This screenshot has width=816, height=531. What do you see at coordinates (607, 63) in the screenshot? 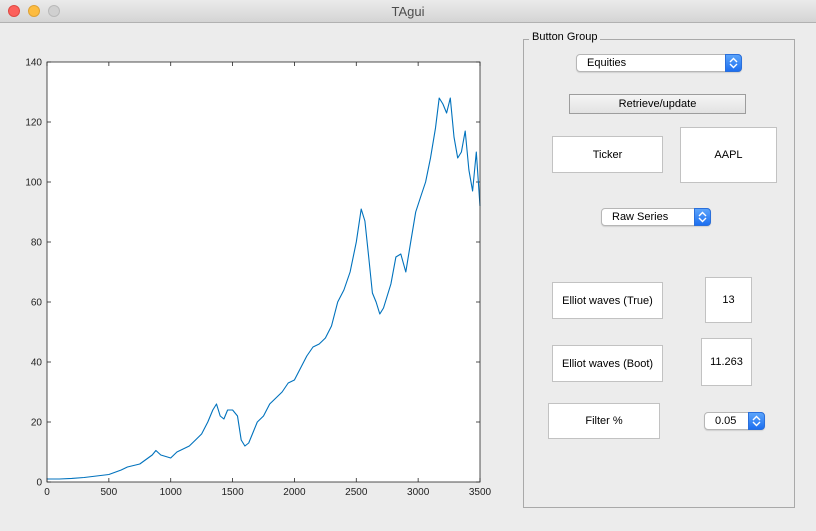
I see `asset-class-value: Equities` at bounding box center [607, 63].